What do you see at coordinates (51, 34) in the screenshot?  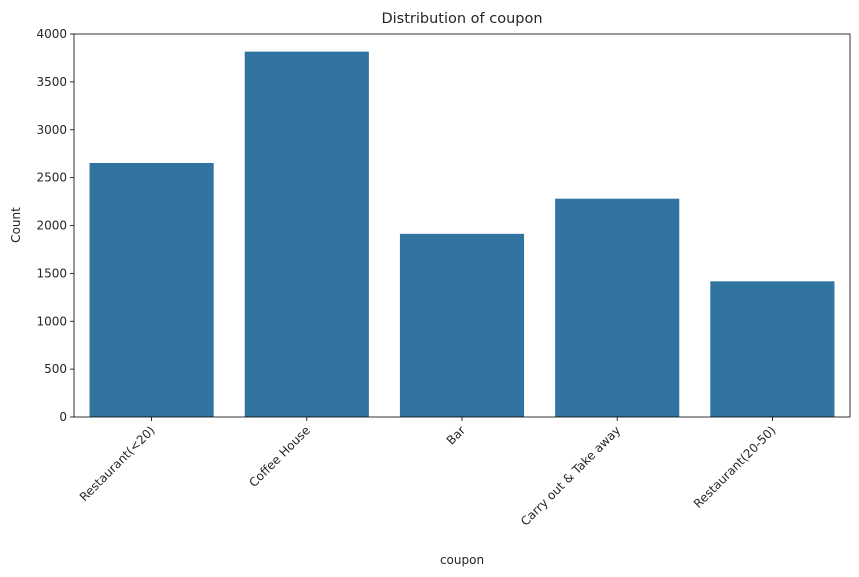 I see `y-tick-label-8: 4000` at bounding box center [51, 34].